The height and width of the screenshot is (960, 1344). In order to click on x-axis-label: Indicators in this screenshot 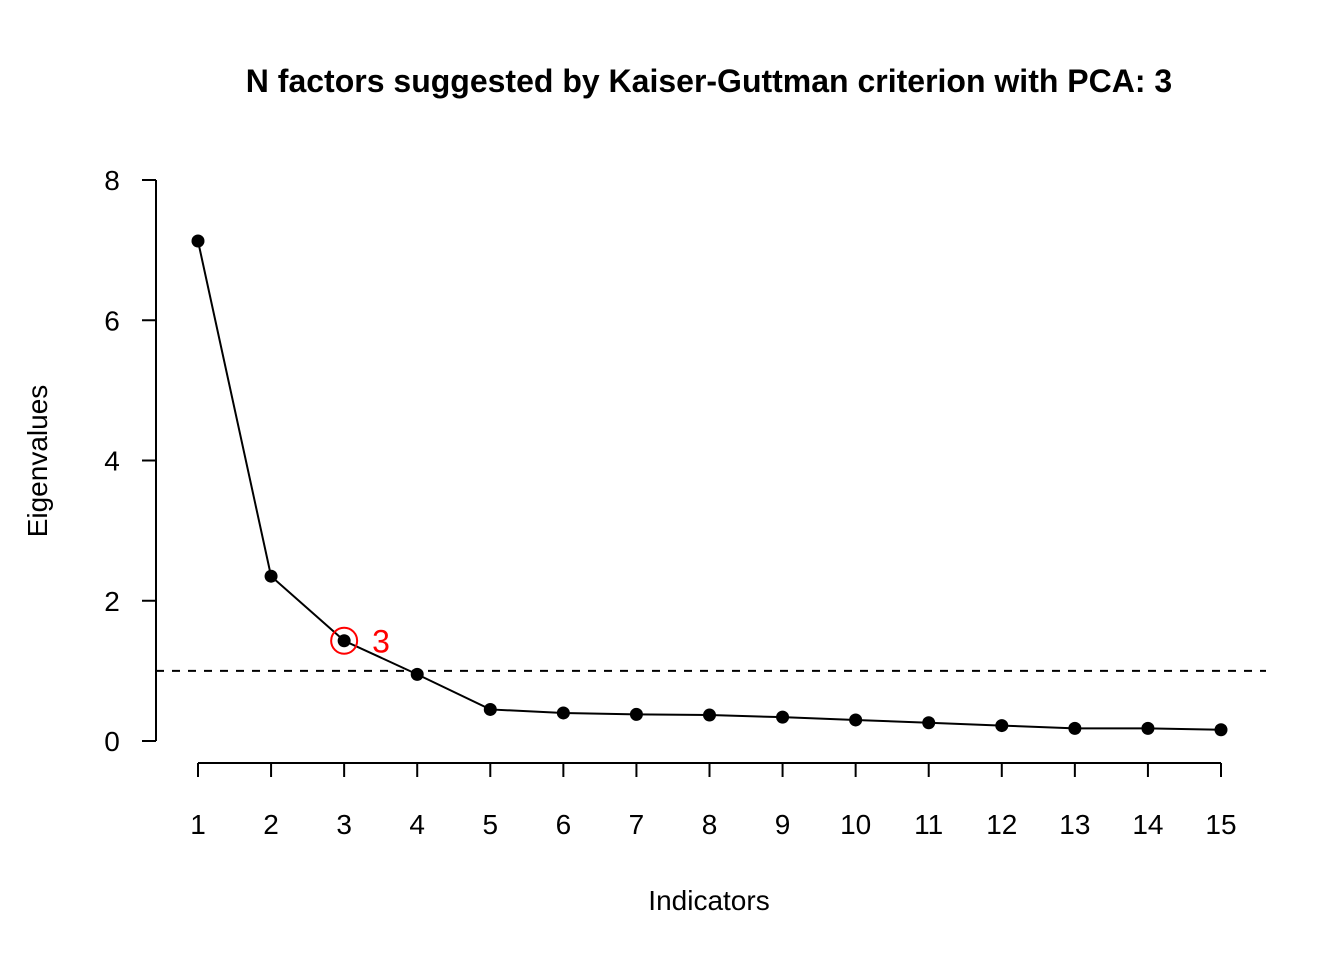, I will do `click(708, 900)`.